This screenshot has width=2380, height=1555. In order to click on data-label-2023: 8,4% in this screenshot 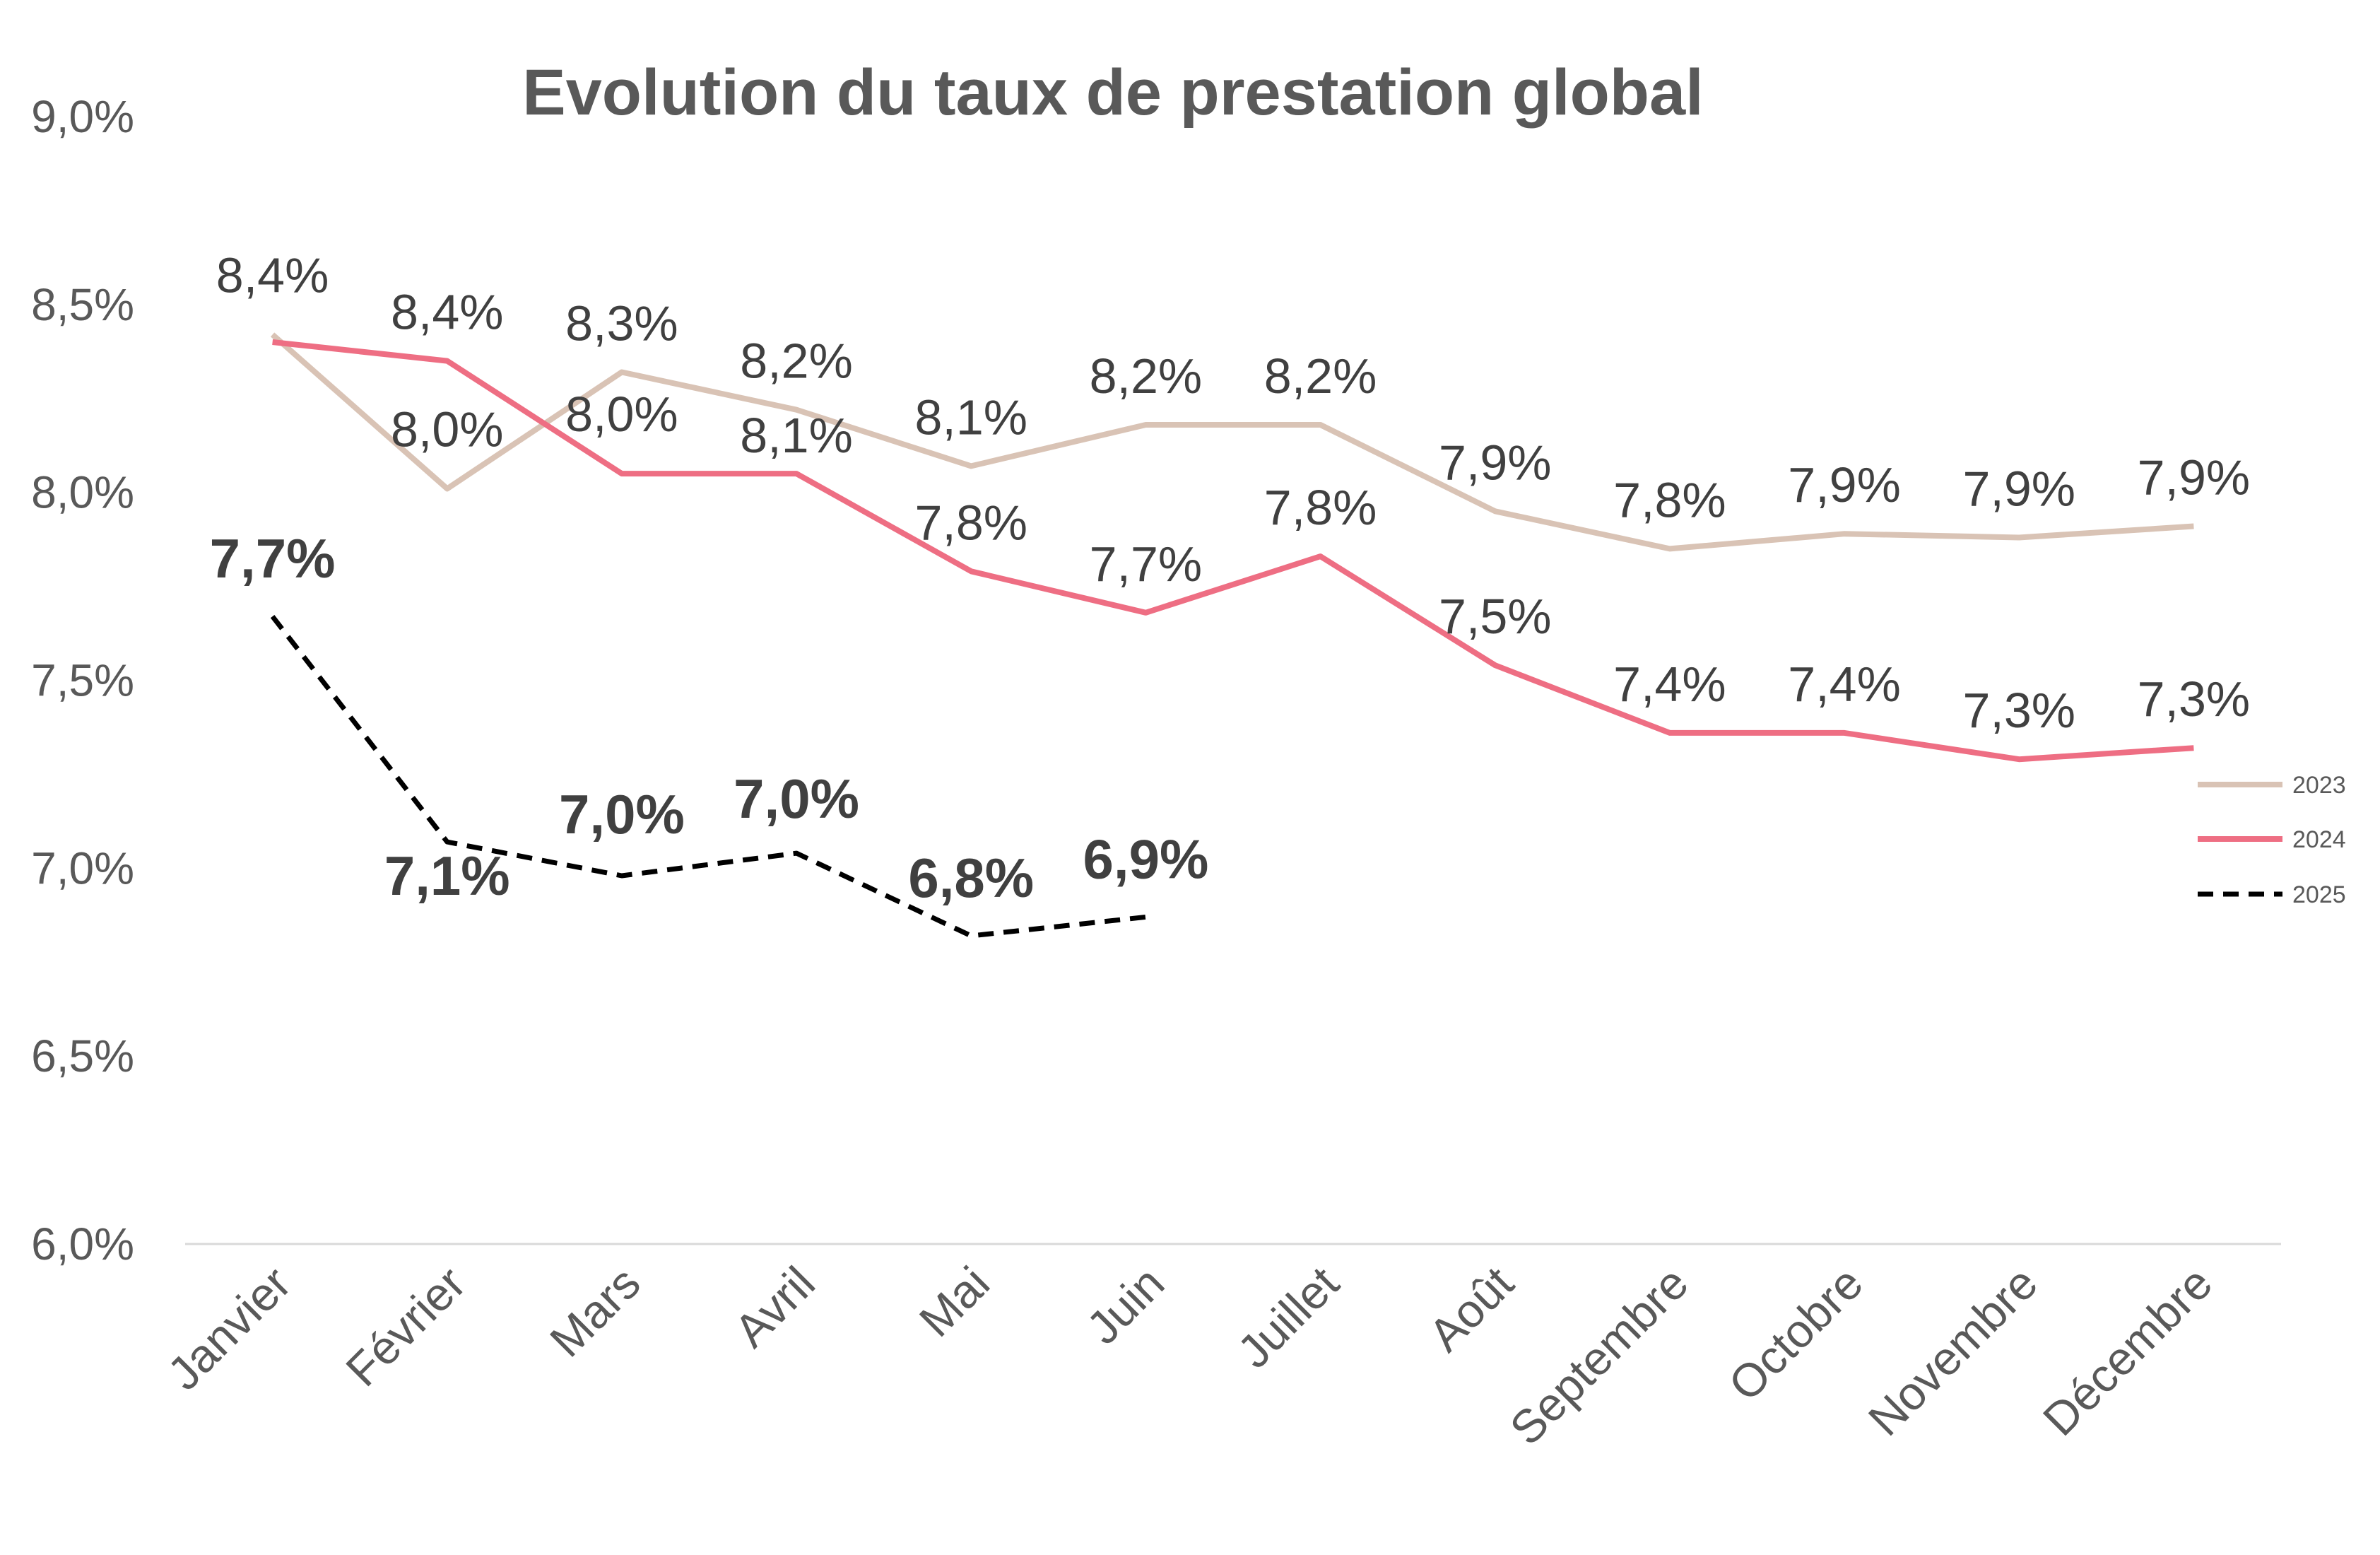, I will do `click(272, 275)`.